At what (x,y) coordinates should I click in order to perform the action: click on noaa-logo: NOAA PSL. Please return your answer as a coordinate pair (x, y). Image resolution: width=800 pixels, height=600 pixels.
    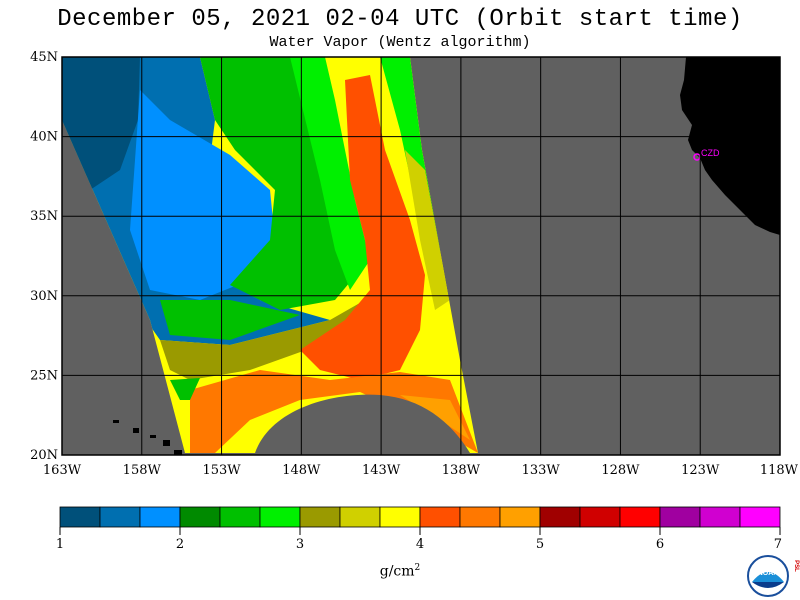
    Looking at the image, I should click on (773, 576).